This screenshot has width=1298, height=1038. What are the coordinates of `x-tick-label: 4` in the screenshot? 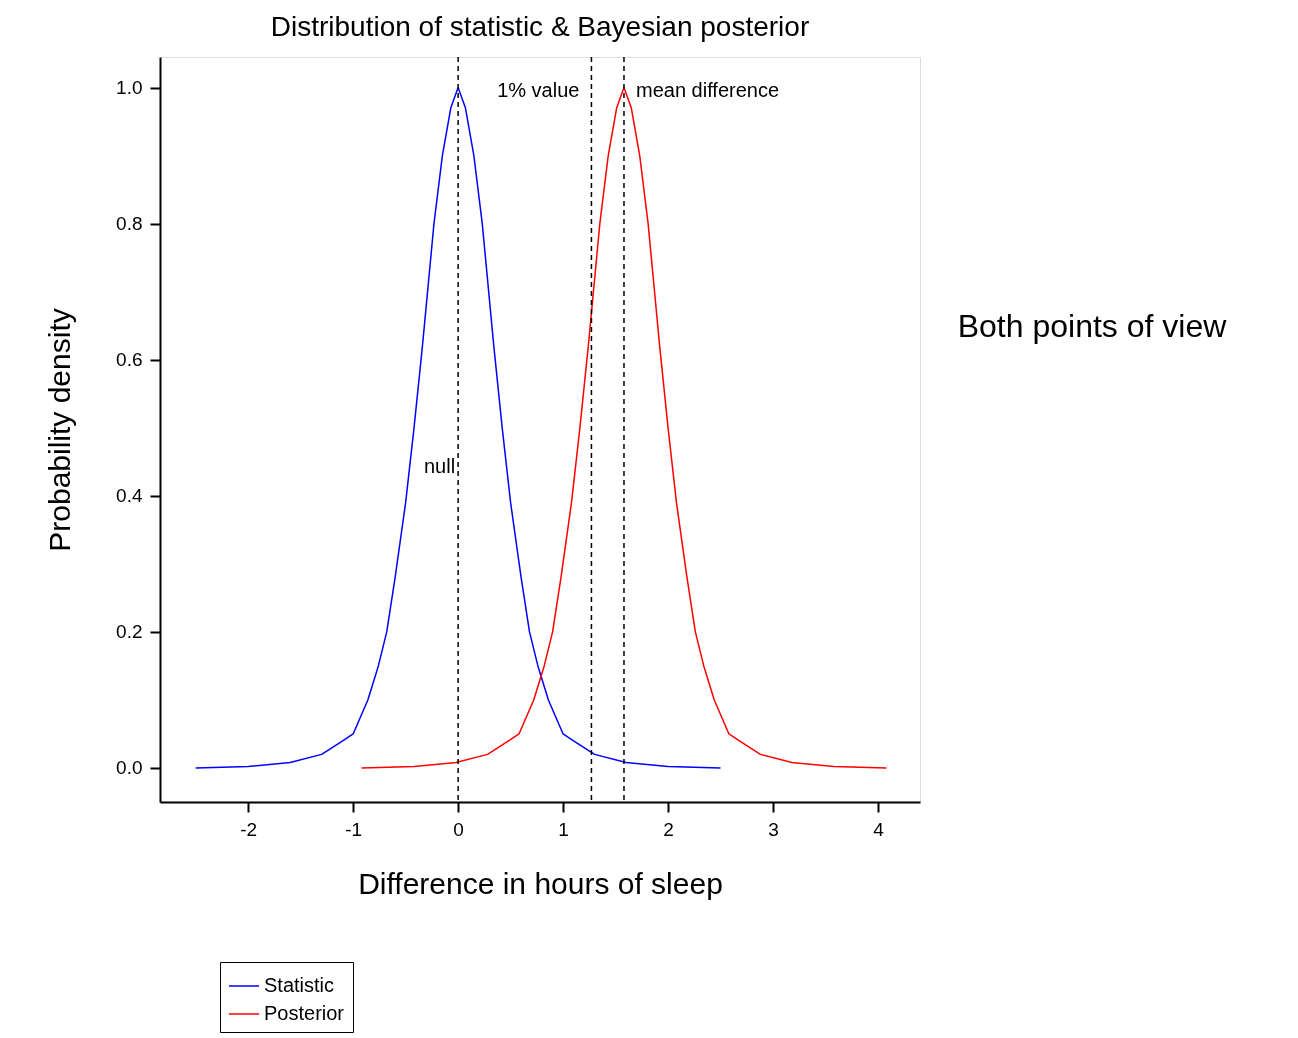 It's located at (879, 829).